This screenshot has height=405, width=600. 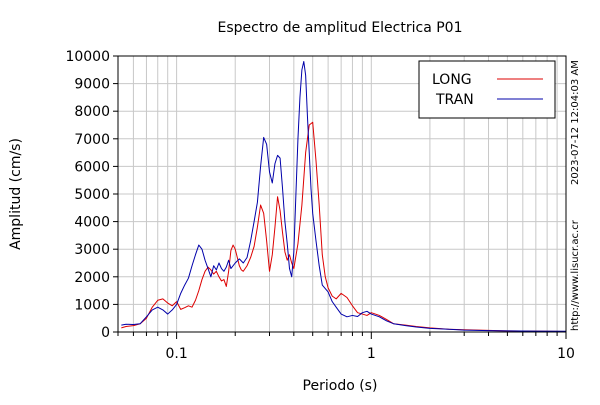 I want to click on x-axis-label: Periodo (s), so click(x=340, y=386).